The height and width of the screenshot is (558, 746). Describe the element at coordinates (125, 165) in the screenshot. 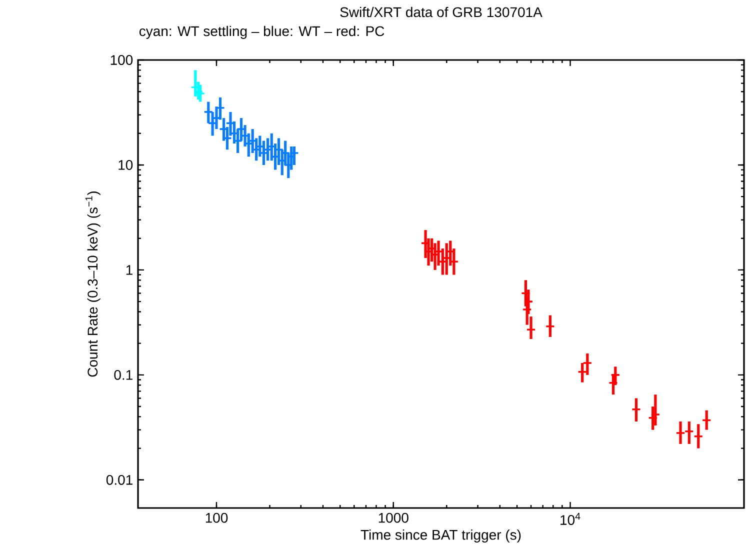

I see `y-tick-label: 10` at that location.